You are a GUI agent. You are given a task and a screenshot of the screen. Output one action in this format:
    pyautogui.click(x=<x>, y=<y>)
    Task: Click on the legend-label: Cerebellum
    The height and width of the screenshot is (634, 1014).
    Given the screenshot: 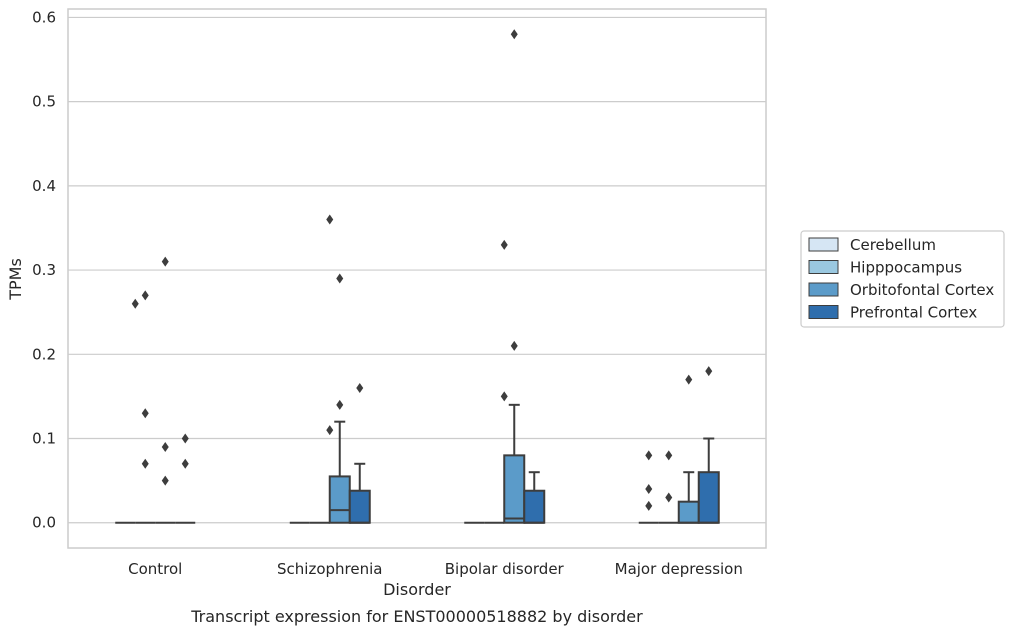 What is the action you would take?
    pyautogui.click(x=893, y=245)
    